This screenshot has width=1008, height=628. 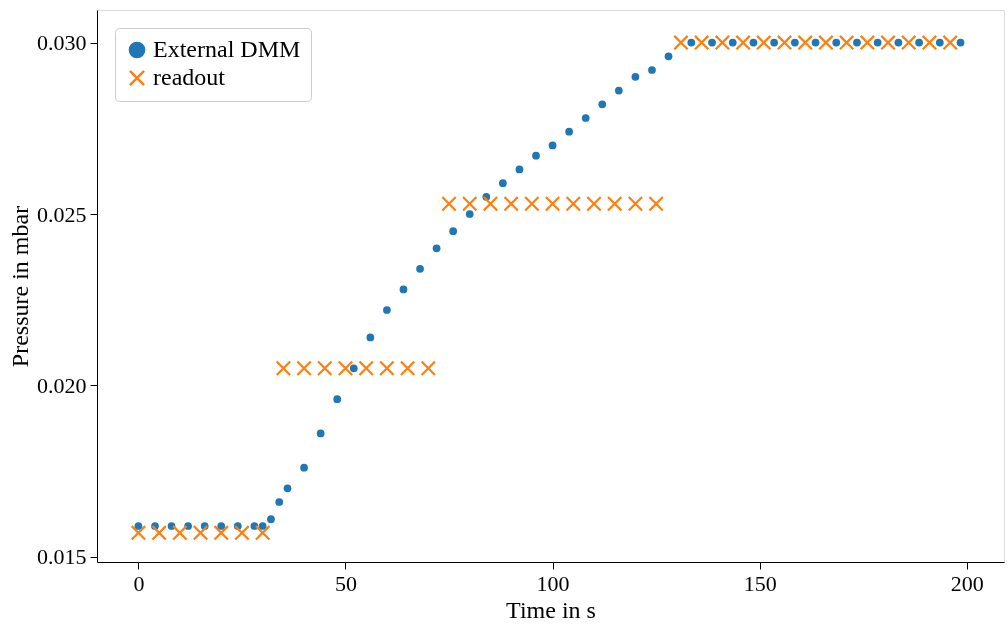 What do you see at coordinates (20, 286) in the screenshot?
I see `y-axis-title: Pressure in mbar` at bounding box center [20, 286].